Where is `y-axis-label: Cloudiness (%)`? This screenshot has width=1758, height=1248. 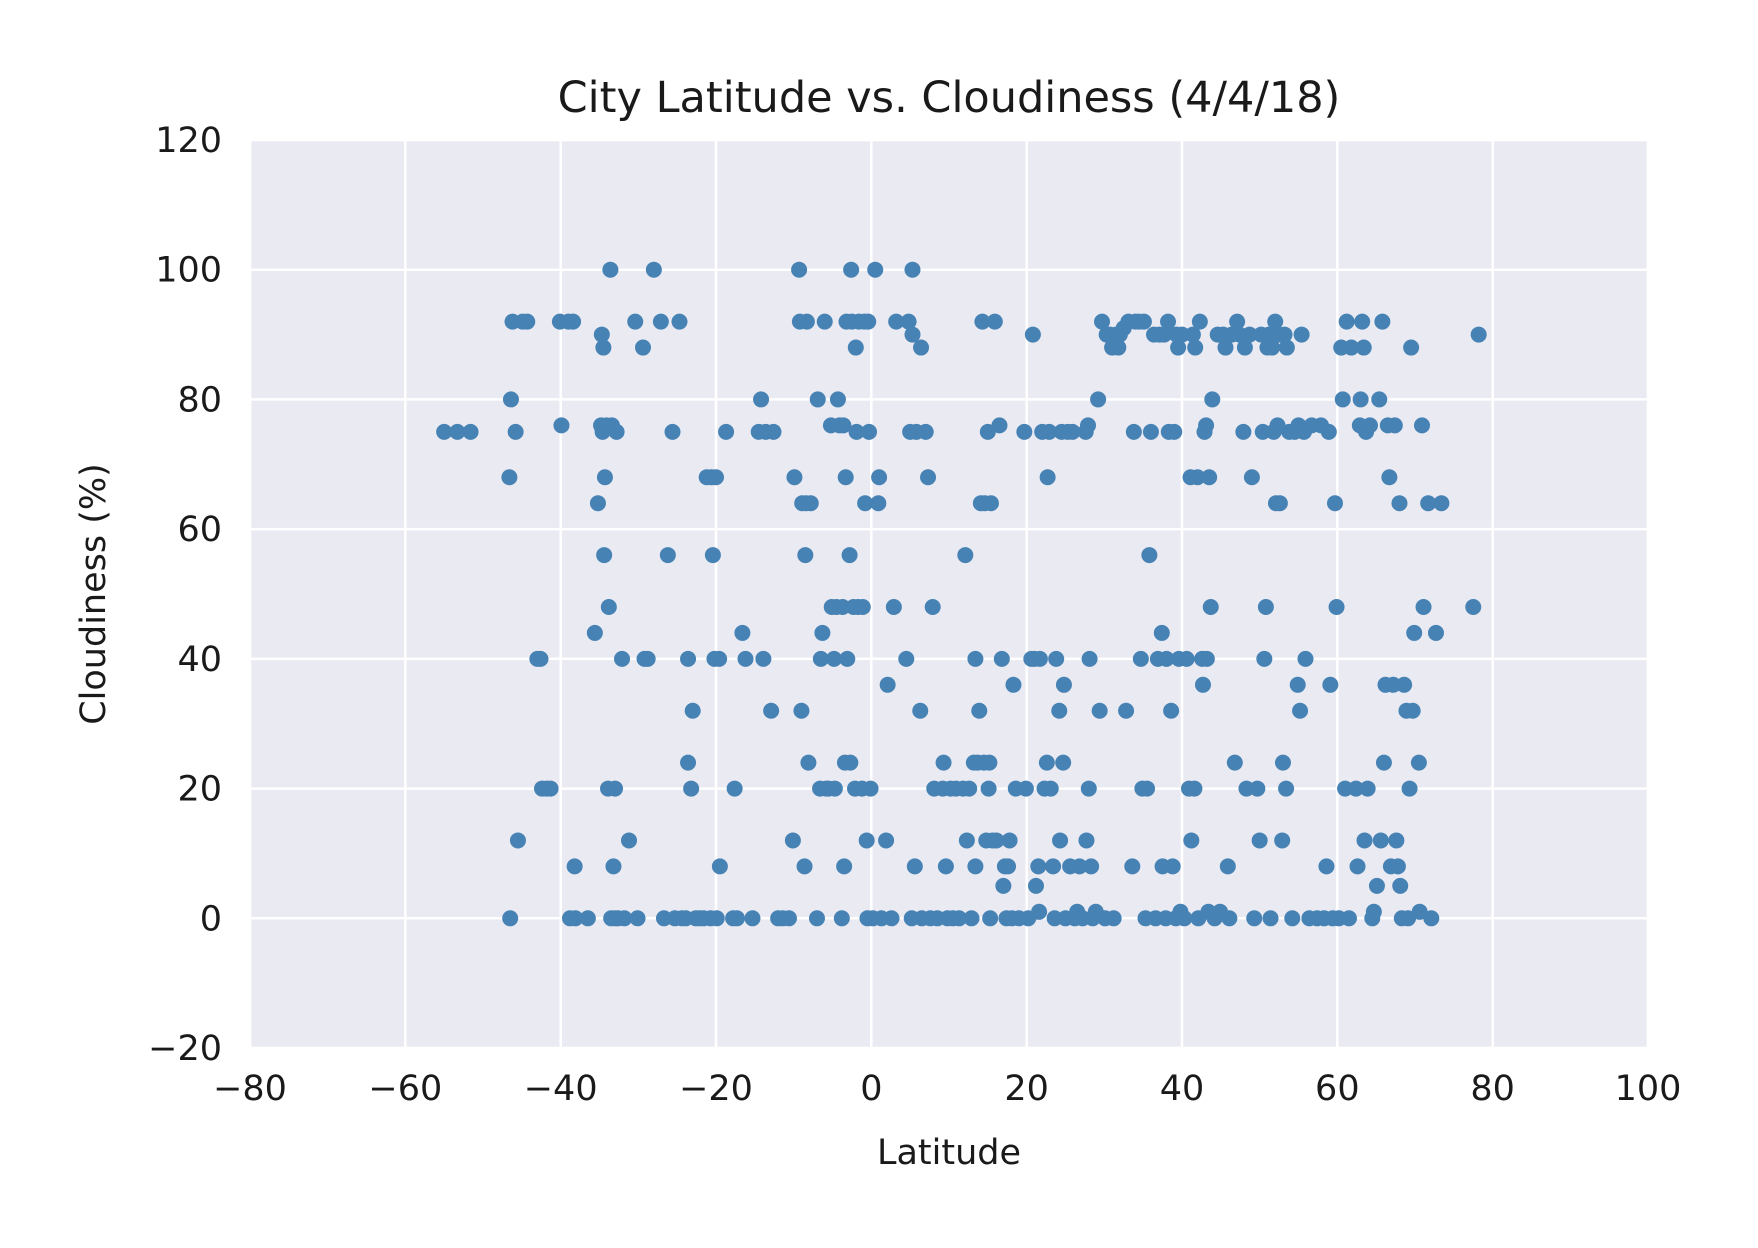 y-axis-label: Cloudiness (%) is located at coordinates (94, 594).